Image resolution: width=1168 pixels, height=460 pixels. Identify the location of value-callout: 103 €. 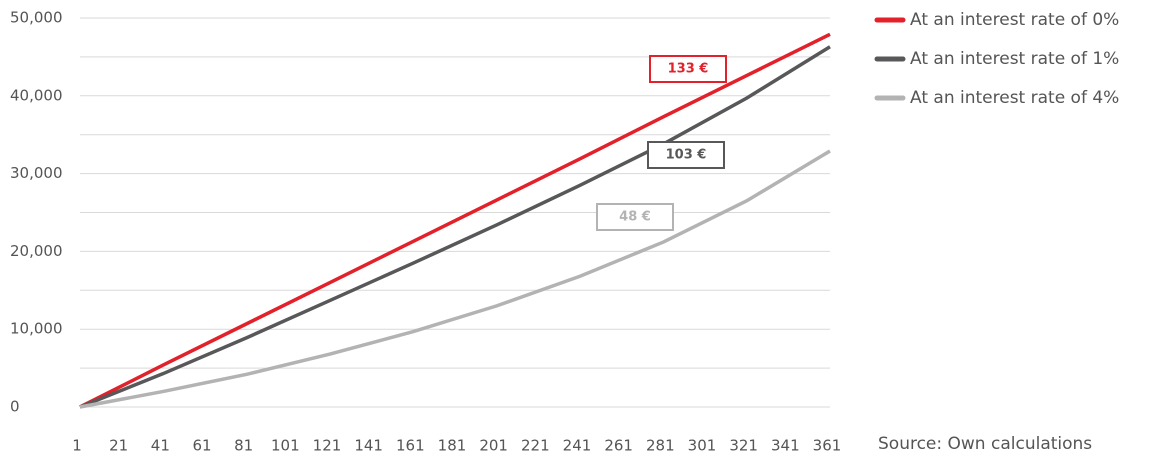
(686, 155).